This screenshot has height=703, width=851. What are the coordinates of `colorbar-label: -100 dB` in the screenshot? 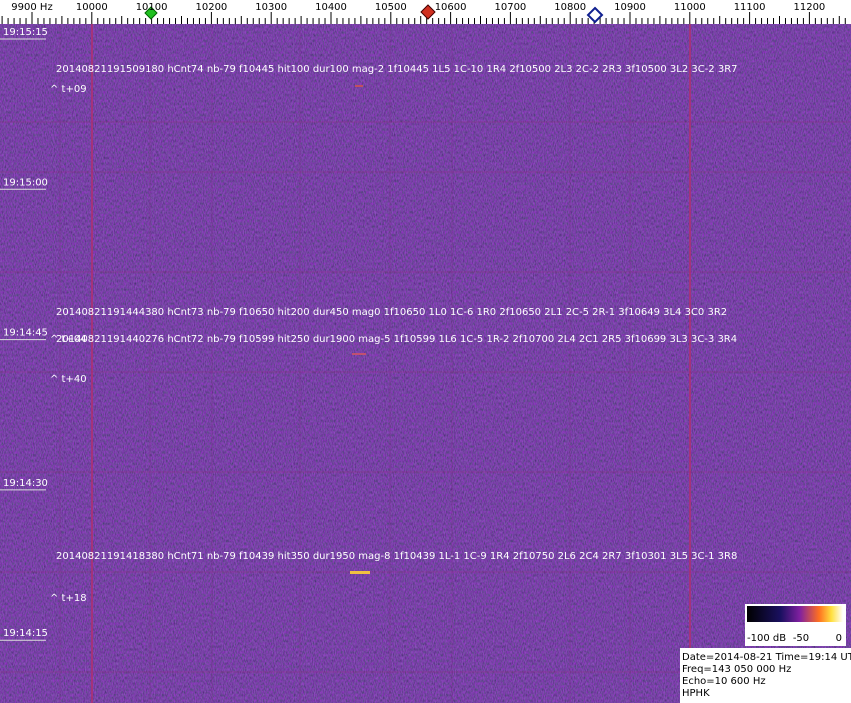 It's located at (766, 638).